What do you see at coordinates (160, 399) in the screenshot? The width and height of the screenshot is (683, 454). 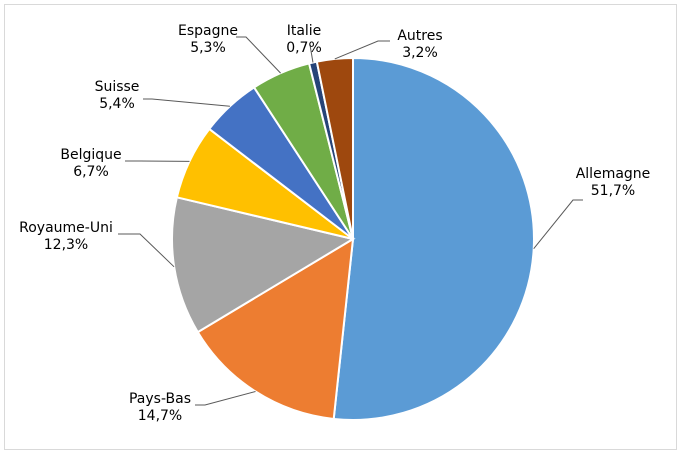 I see `data-label-name-pays-bas: Pays-Bas` at bounding box center [160, 399].